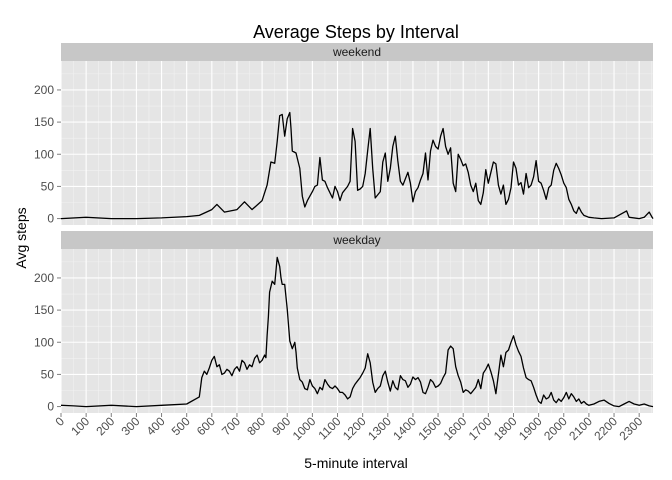 Image resolution: width=672 pixels, height=480 pixels. What do you see at coordinates (605, 428) in the screenshot?
I see `x-tick-label: 2200` at bounding box center [605, 428].